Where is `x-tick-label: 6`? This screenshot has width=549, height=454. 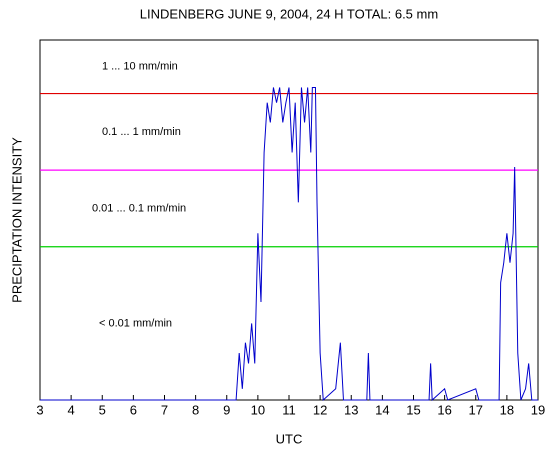 x-tick-label: 6 is located at coordinates (133, 409).